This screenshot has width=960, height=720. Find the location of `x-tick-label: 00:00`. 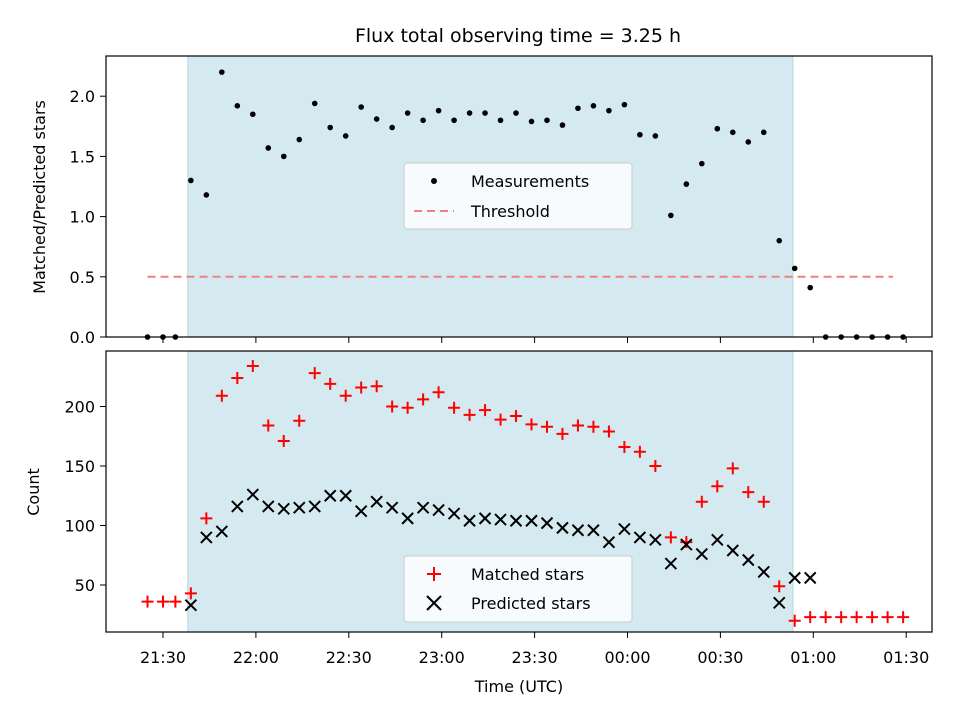

x-tick-label: 00:00 is located at coordinates (627, 657).